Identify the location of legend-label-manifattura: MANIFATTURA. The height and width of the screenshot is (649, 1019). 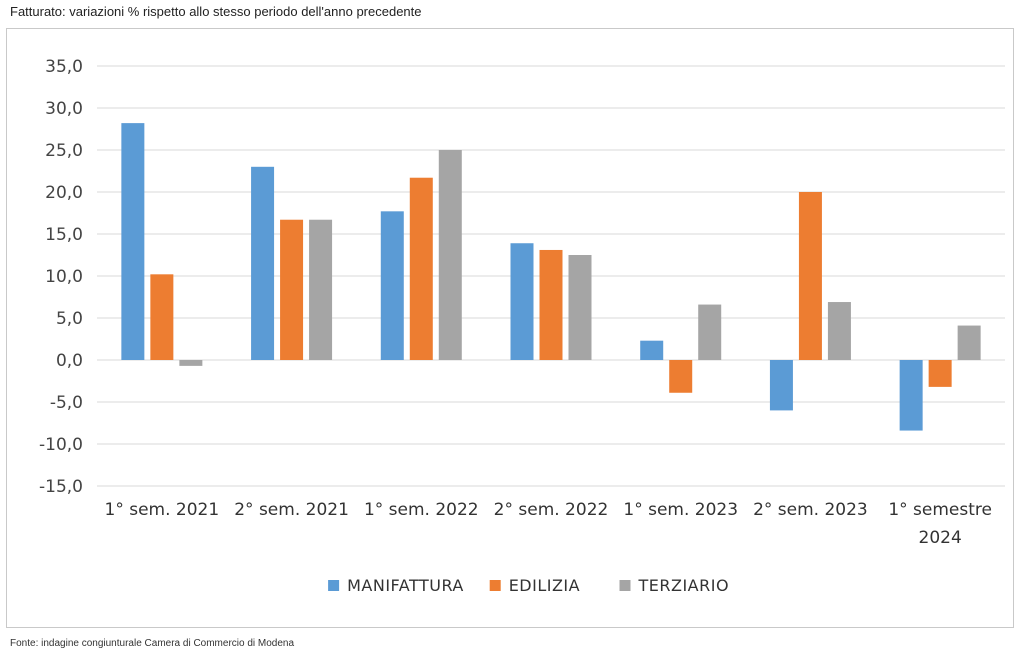
(405, 585).